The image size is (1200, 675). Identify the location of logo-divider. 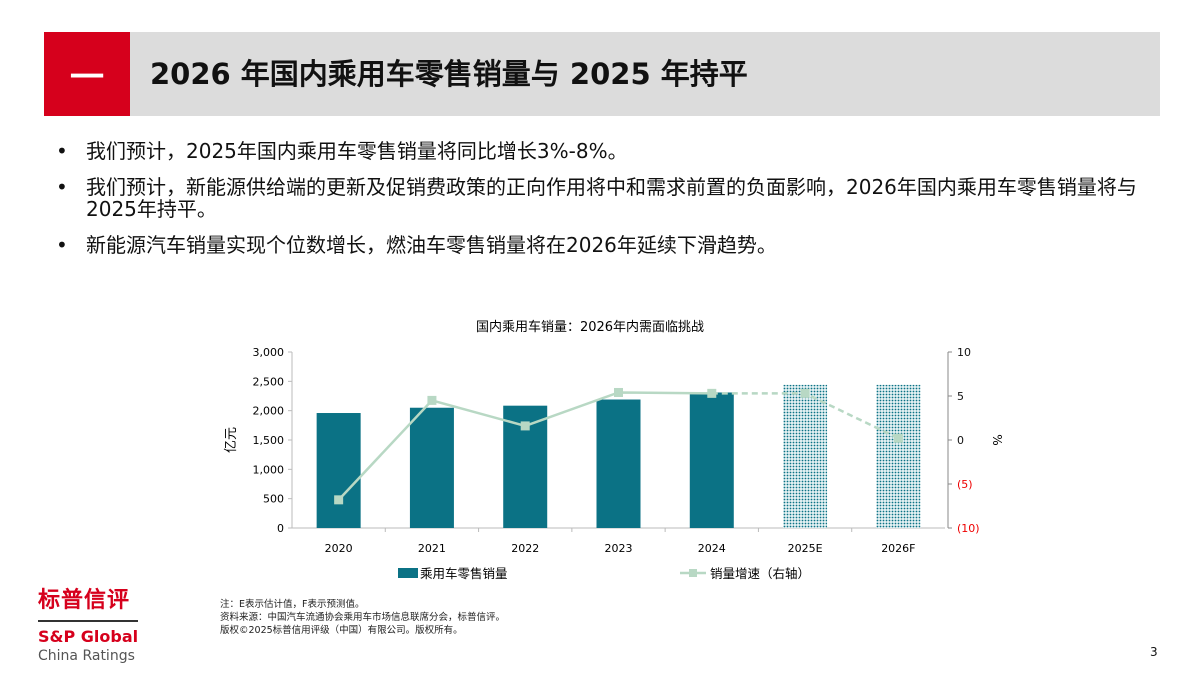
(88, 621).